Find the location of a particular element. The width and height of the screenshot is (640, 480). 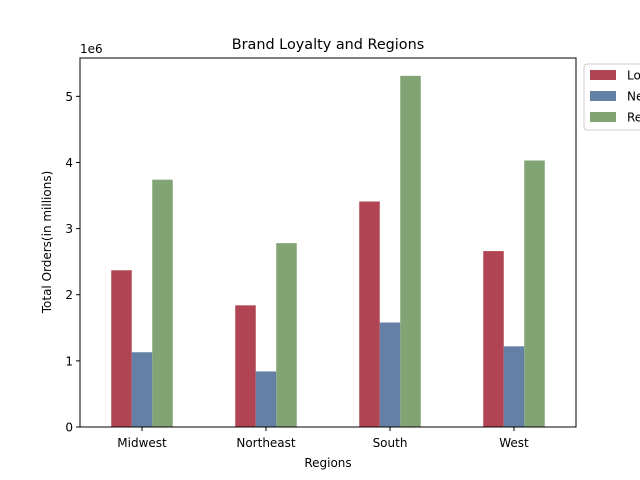

x-tick-label: Midwest is located at coordinates (142, 443).